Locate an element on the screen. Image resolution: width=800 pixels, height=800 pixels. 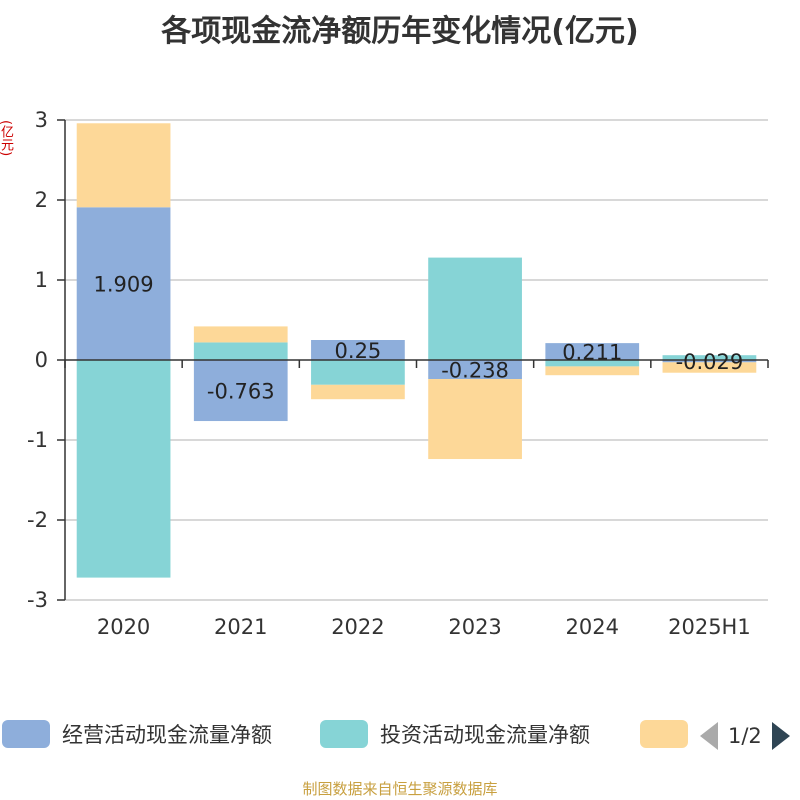
data-label: 0.25 is located at coordinates (358, 351).